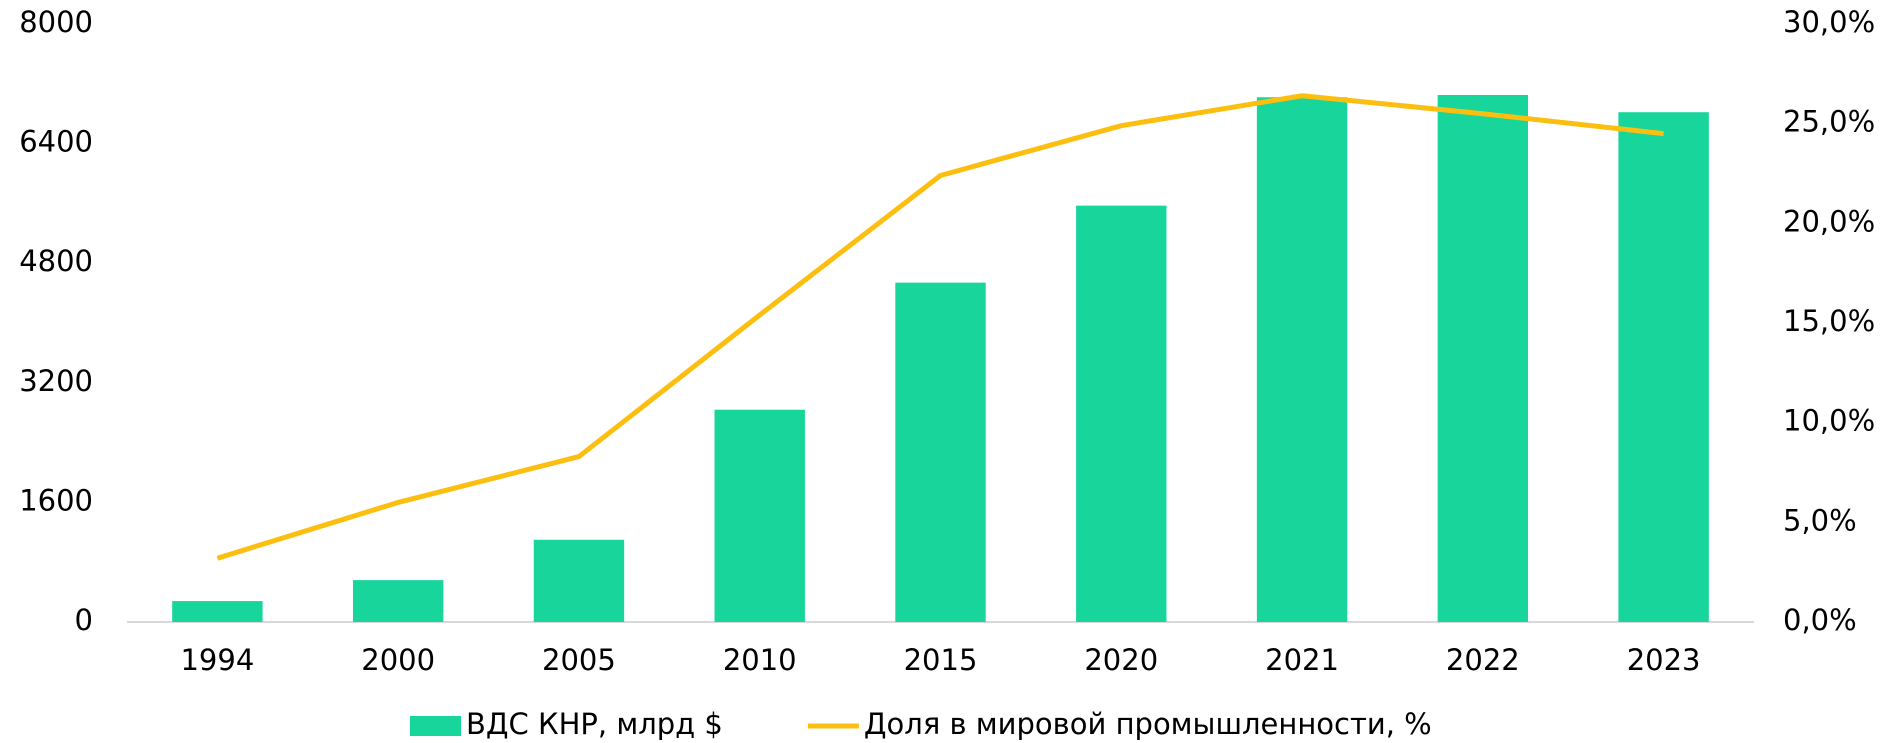 Image resolution: width=1903 pixels, height=743 pixels. I want to click on y-tick-label: 4800, so click(56, 261).